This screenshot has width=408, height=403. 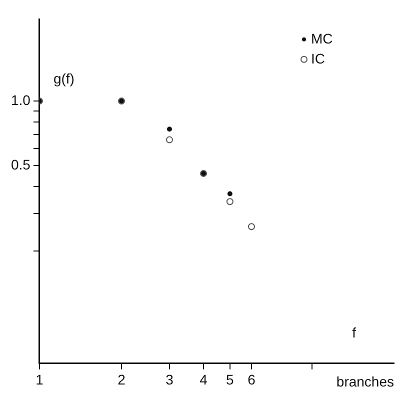 I want to click on legend-label: IC, so click(x=318, y=58).